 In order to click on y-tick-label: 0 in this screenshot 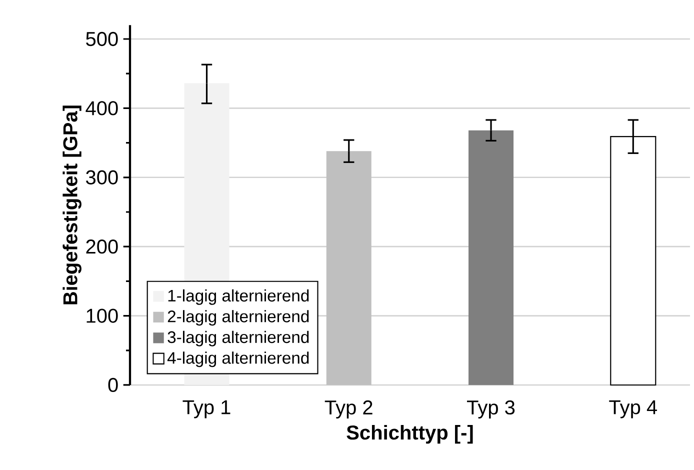, I will do `click(113, 385)`.